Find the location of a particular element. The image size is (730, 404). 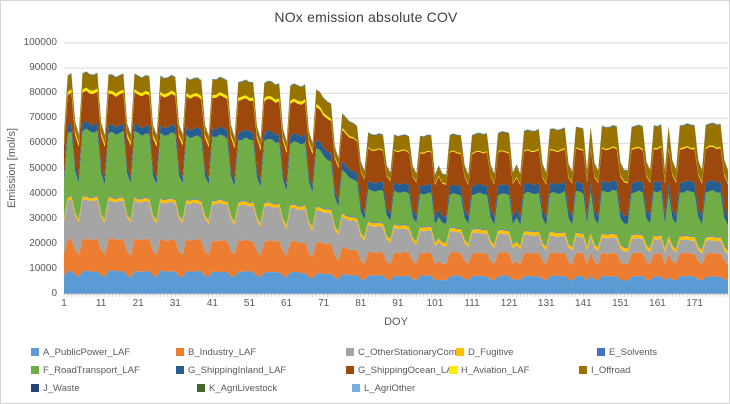

legend-swatch-G_ShippingInland_LAF is located at coordinates (180, 370).